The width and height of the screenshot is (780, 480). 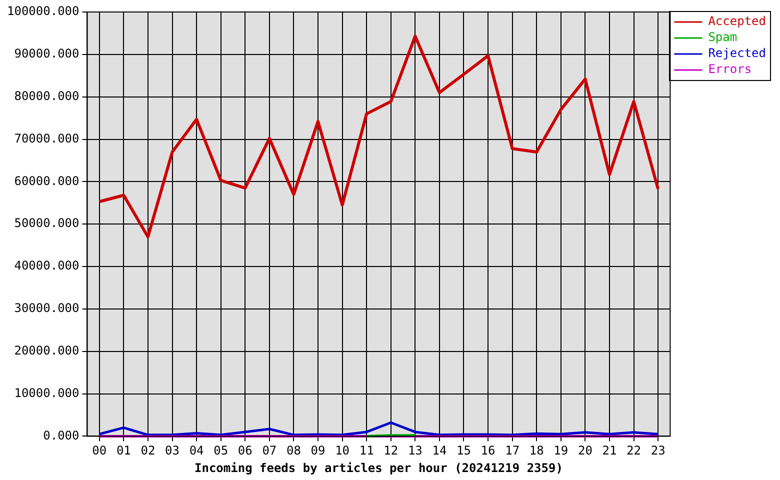 I want to click on legend-label: Accepted, so click(x=737, y=21).